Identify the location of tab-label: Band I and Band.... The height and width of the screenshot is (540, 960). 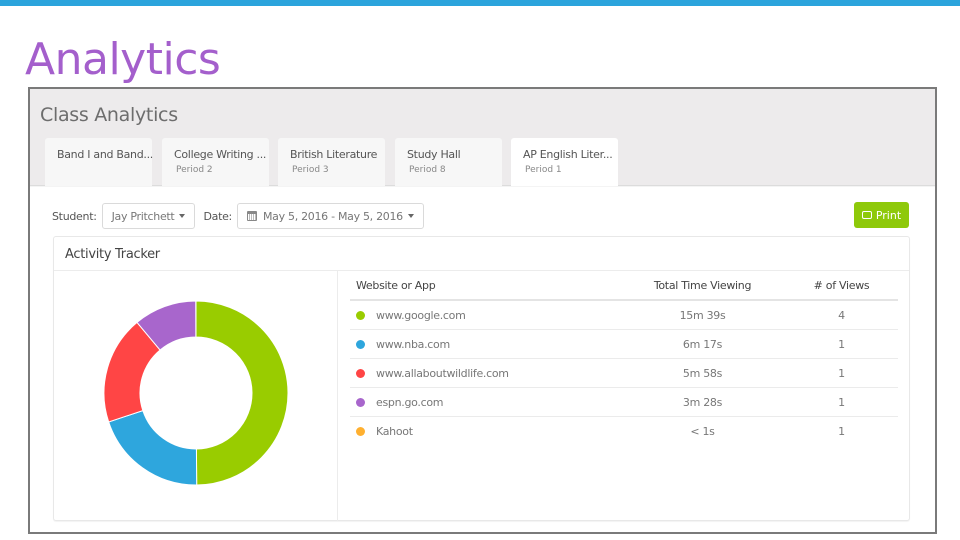
(105, 154).